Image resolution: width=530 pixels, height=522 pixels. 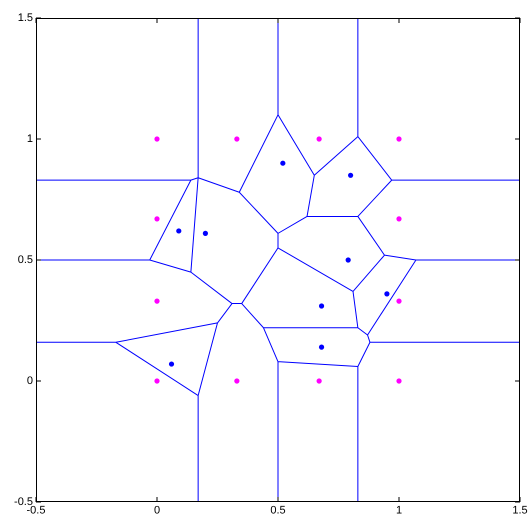 I want to click on y-tick-label: 1.5, so click(x=25, y=18).